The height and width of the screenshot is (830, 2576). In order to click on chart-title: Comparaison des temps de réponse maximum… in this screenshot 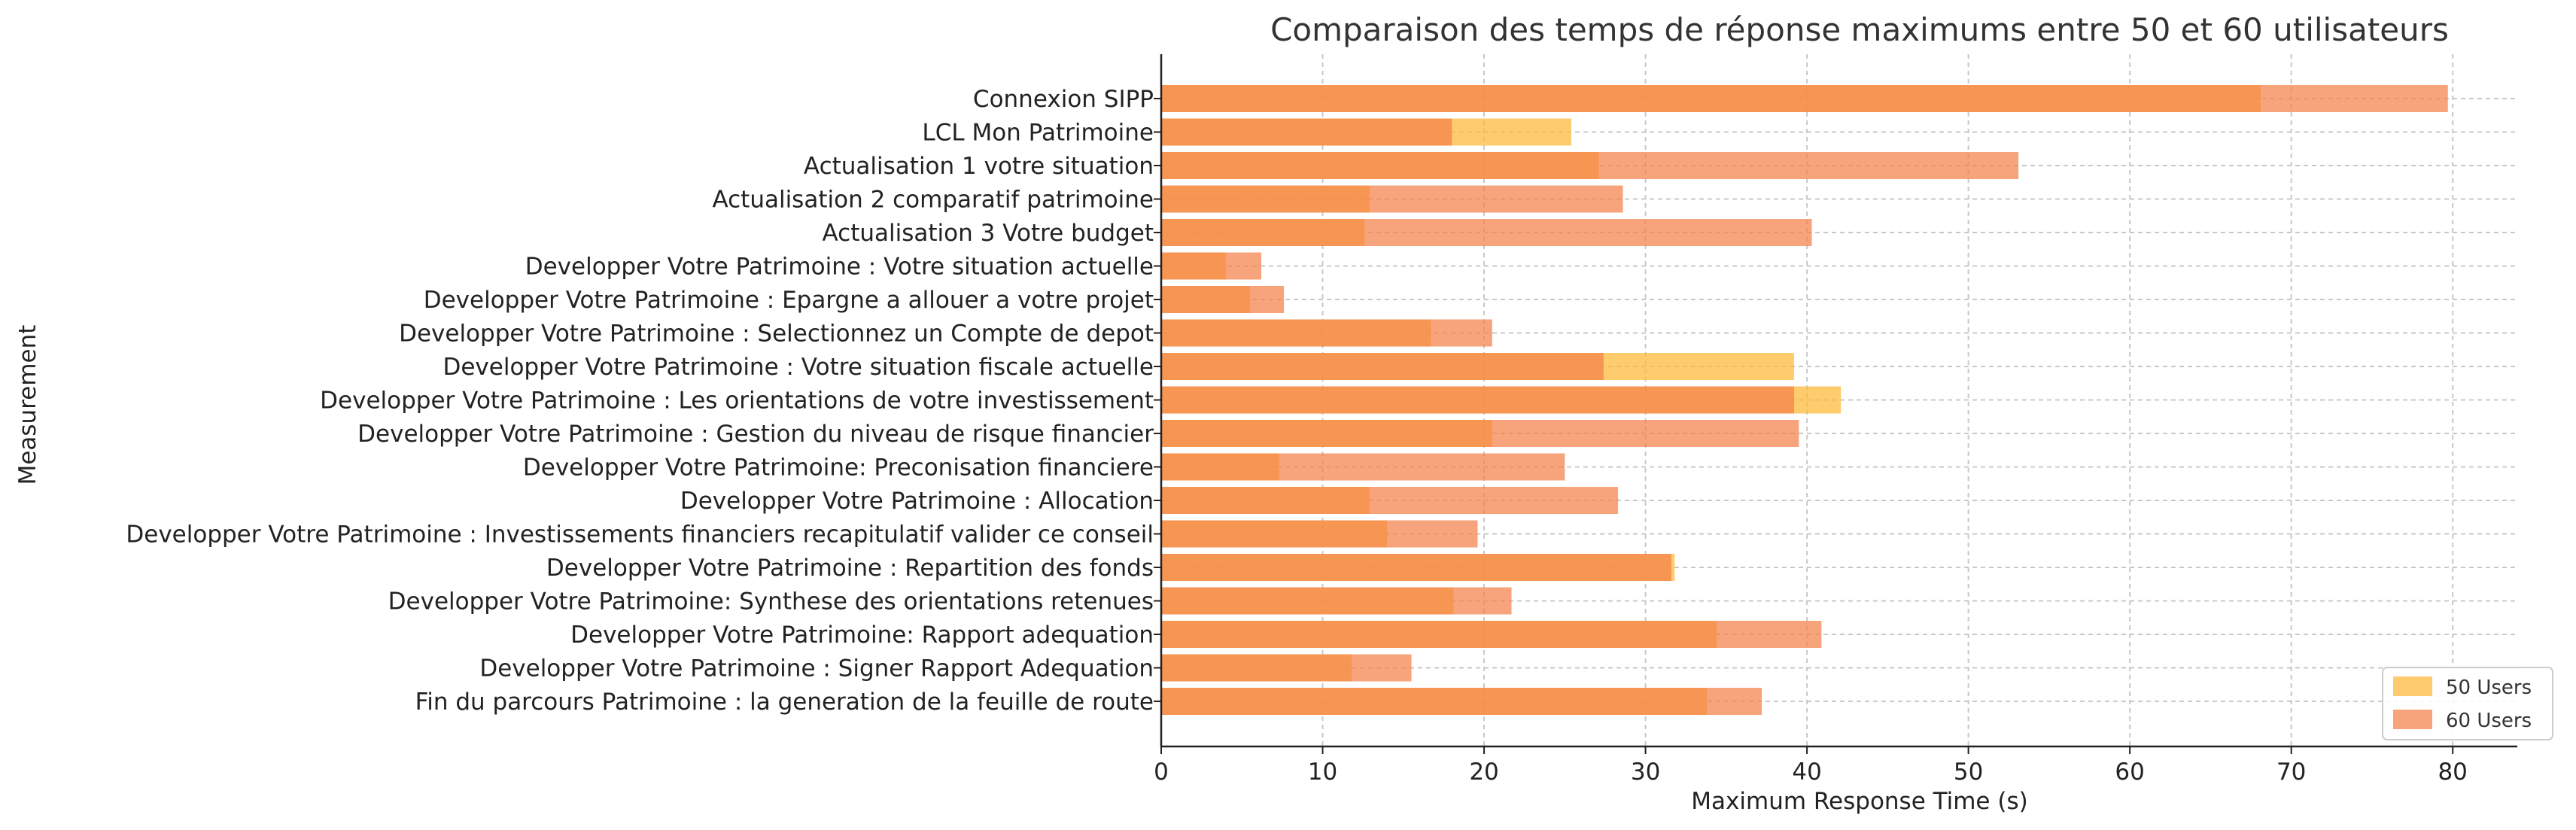, I will do `click(1859, 30)`.